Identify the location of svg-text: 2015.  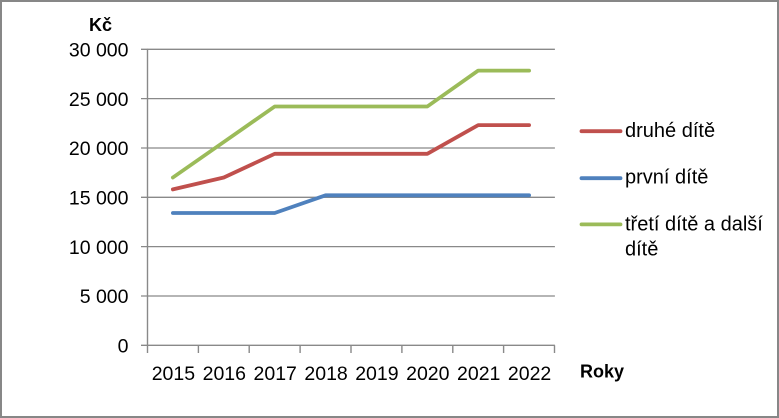
(174, 374).